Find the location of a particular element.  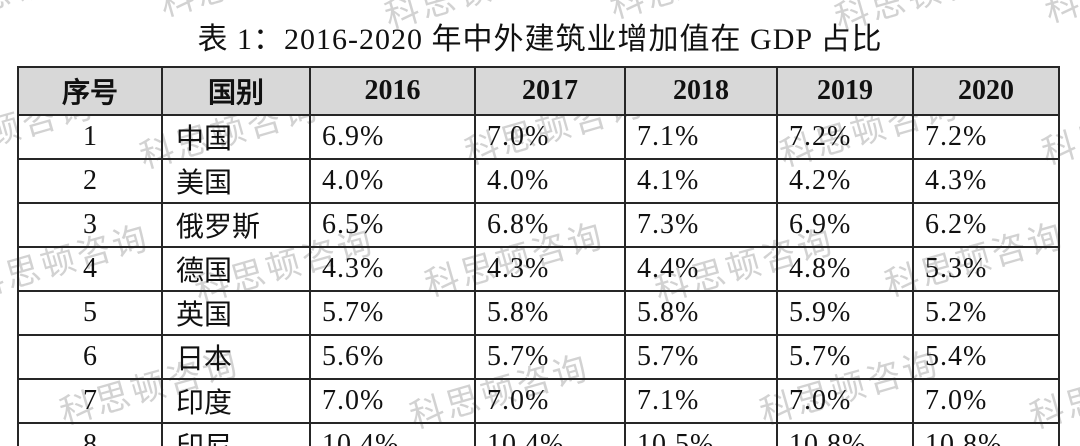

table-row: 8印尼10.4%10.4%10.5%10.8%10.8% is located at coordinates (538, 434).